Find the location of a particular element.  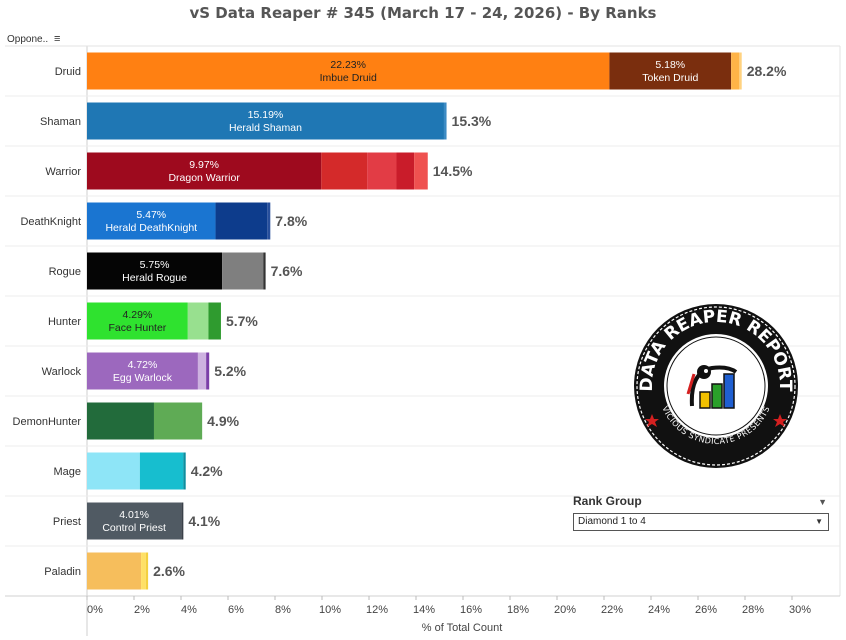

x-tick-label: 0% is located at coordinates (95, 610).